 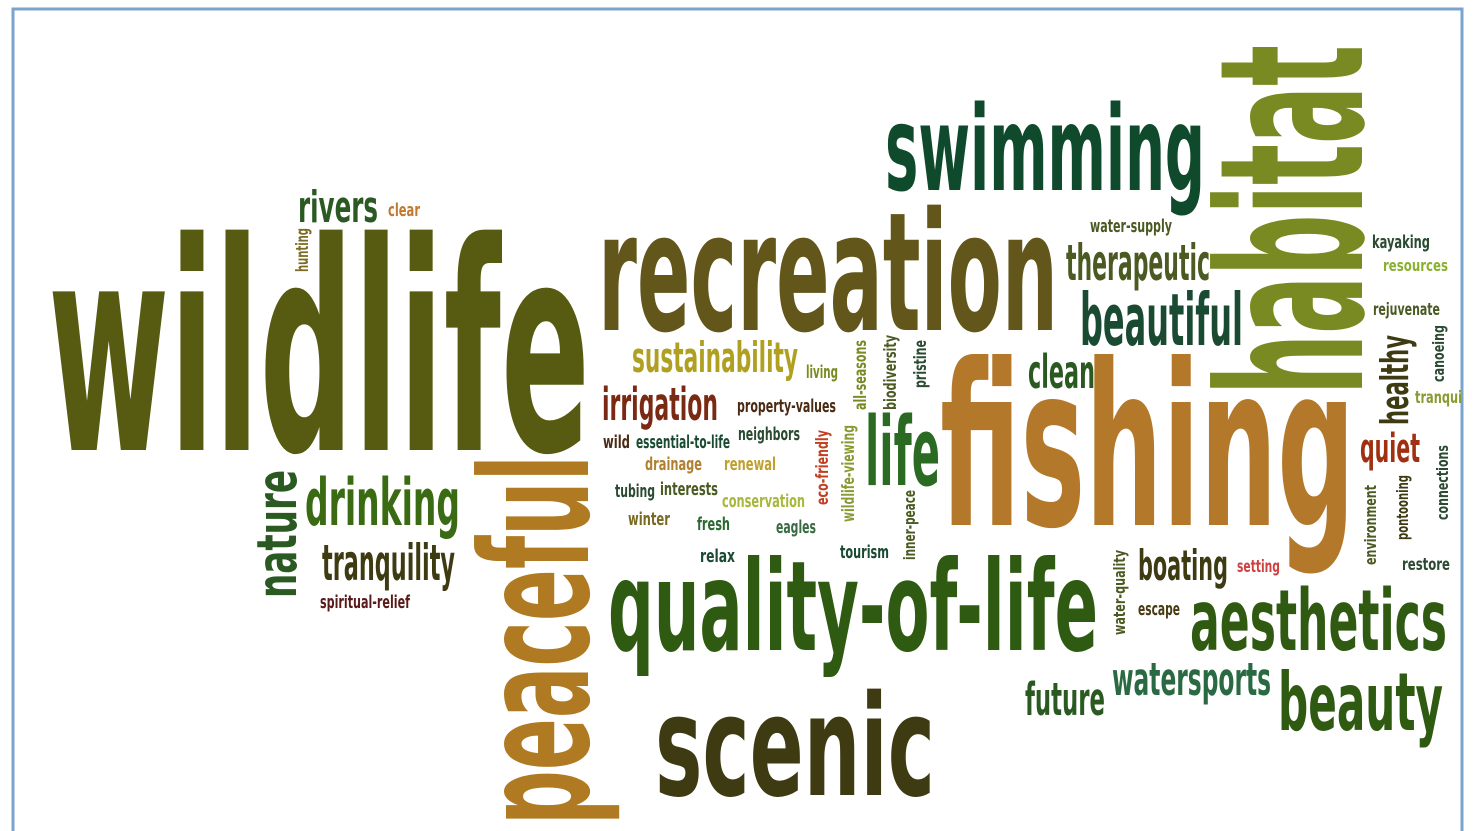 I want to click on word: clean, so click(x=1061, y=372).